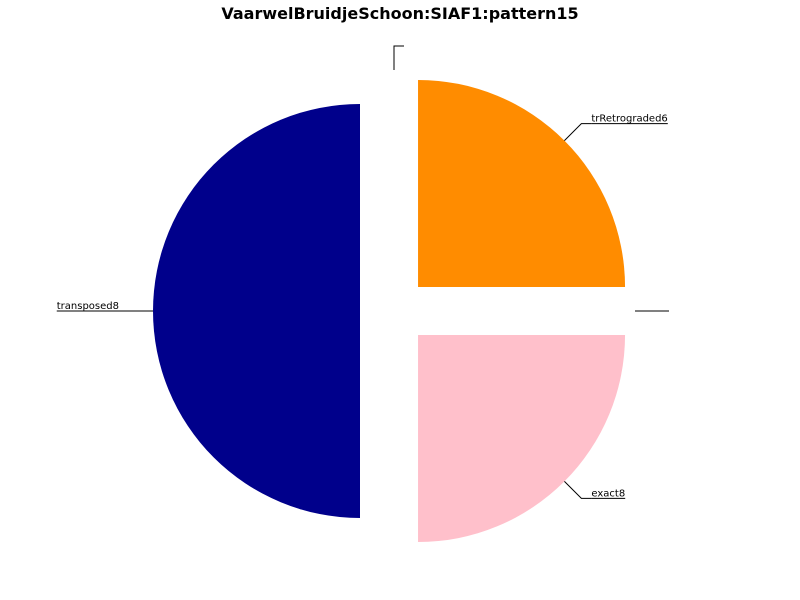  What do you see at coordinates (616, 127) in the screenshot?
I see `slice-label-group-trretrograded6: trRetrograded6` at bounding box center [616, 127].